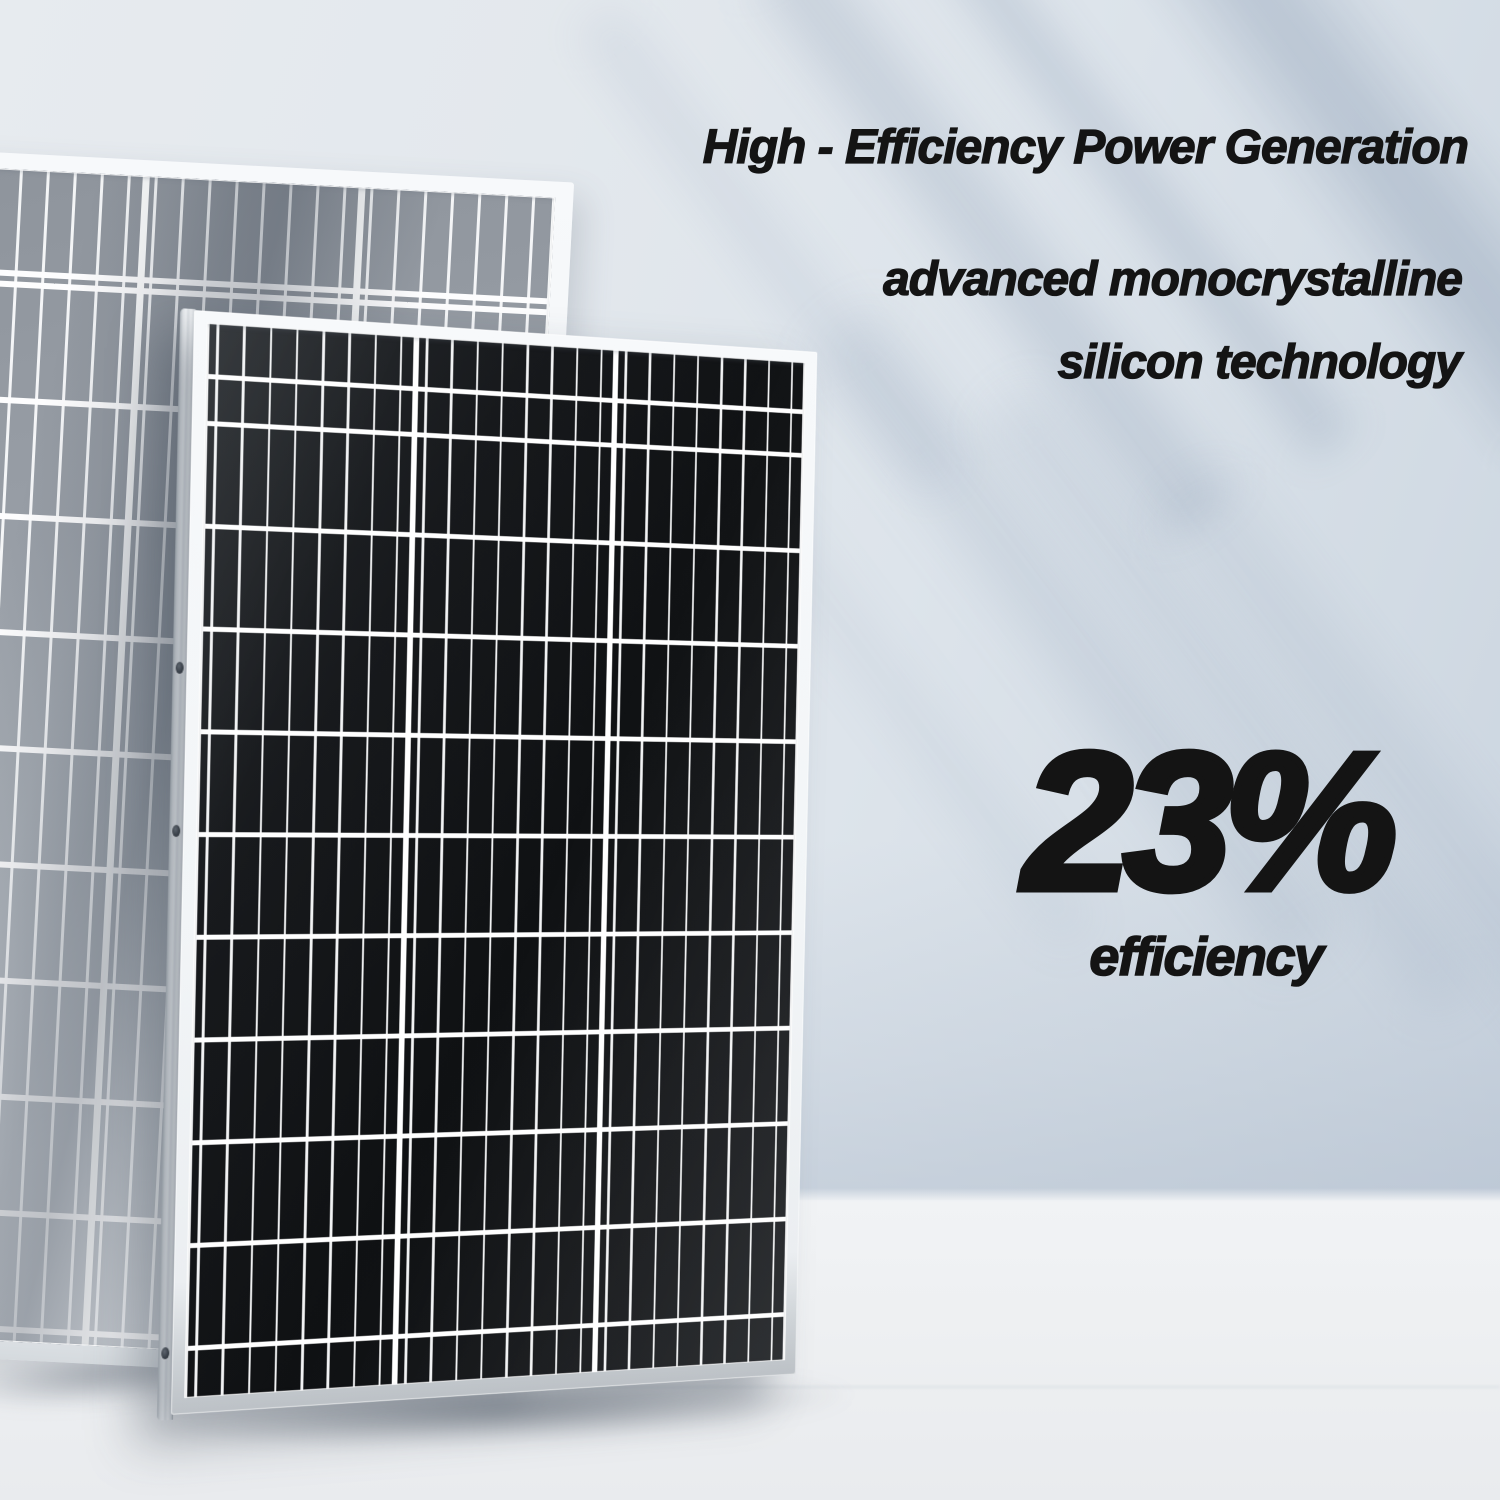 This screenshot has height=1500, width=1500. What do you see at coordinates (1260, 362) in the screenshot?
I see `headline-line3: silicon technology` at bounding box center [1260, 362].